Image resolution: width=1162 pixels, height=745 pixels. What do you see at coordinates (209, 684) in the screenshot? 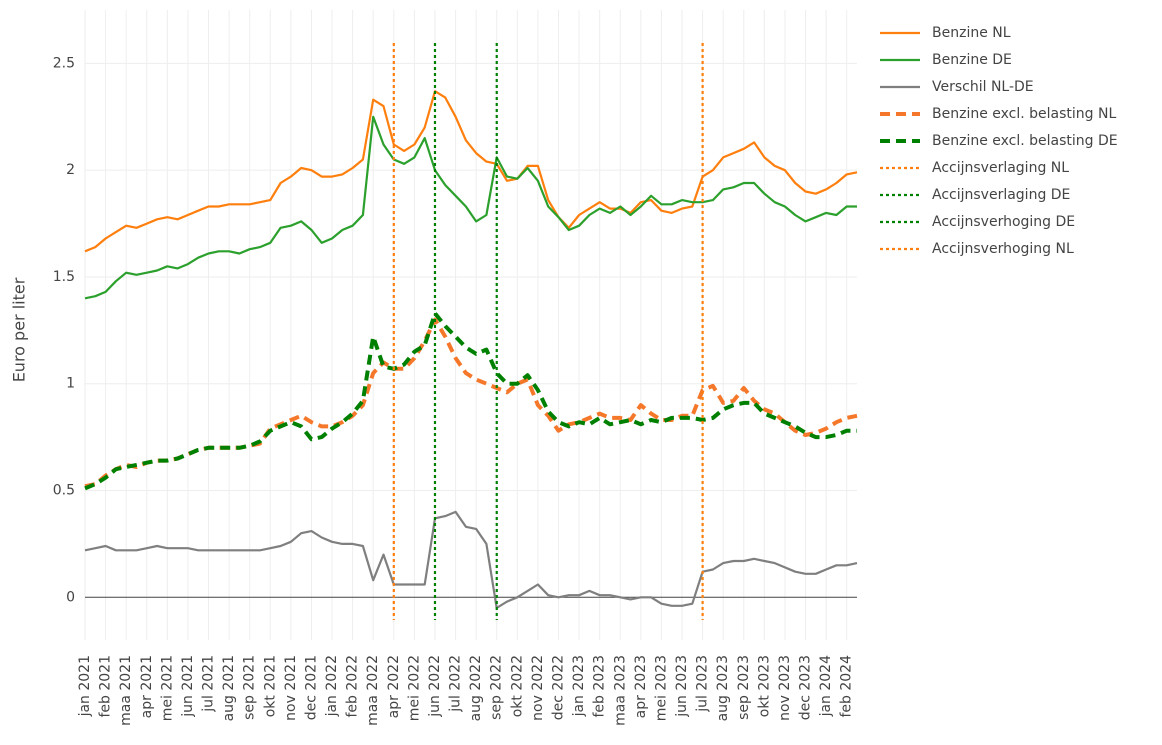
I see `x-tick-label: jul 2021` at bounding box center [209, 684].